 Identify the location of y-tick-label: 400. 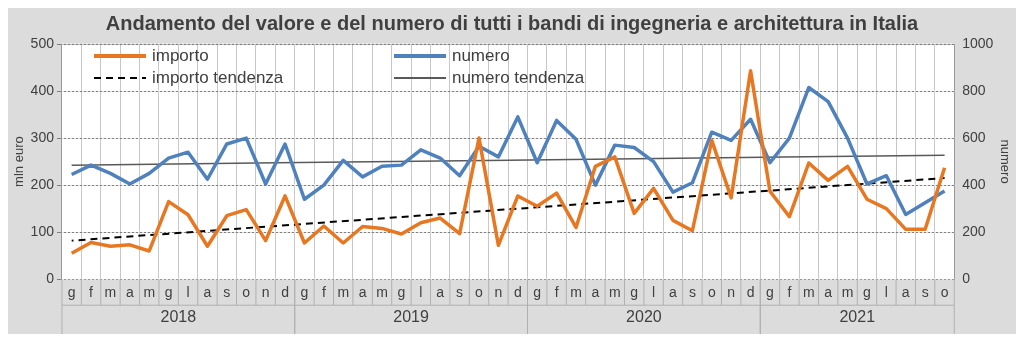
(42, 89).